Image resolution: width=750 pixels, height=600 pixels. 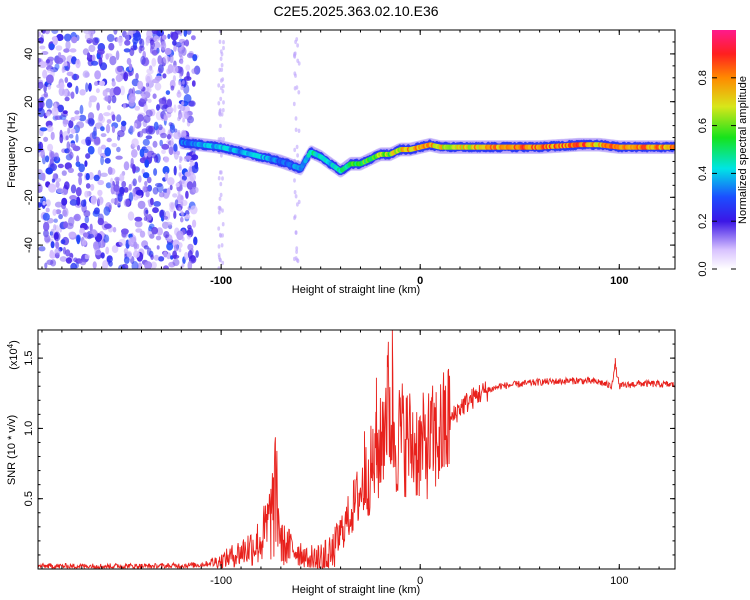 I want to click on colorbar-label: Normalized spectral amplitude, so click(x=743, y=150).